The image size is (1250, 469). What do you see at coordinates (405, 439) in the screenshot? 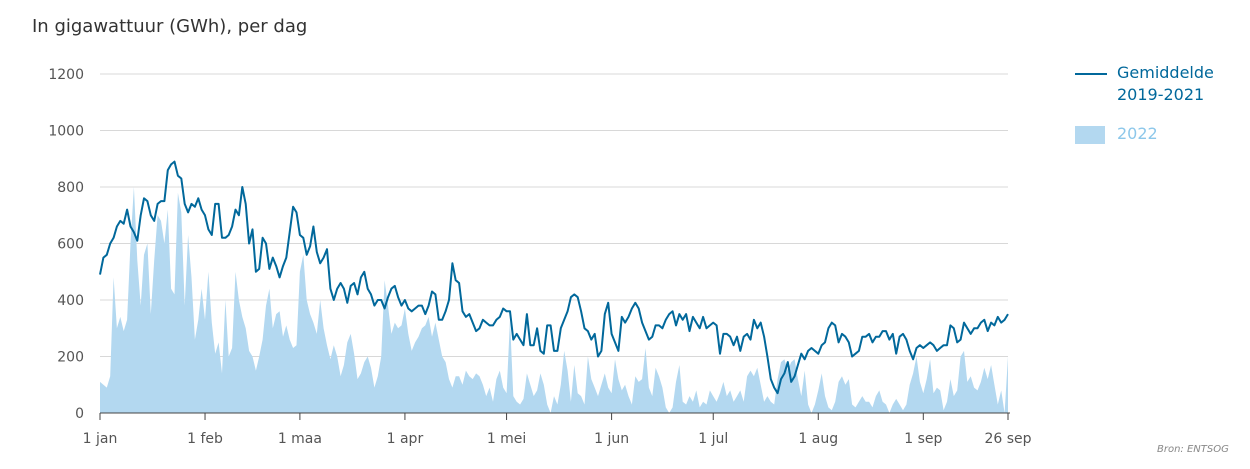
I see `x-tick-label: 1 apr` at bounding box center [405, 439].